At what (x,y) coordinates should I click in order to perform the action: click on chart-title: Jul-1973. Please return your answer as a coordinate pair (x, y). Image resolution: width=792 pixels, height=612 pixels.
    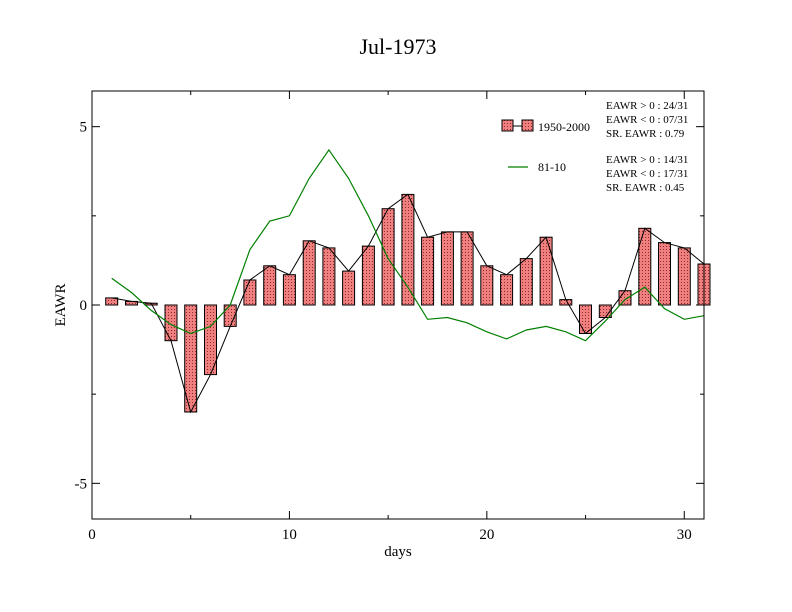
    Looking at the image, I should click on (398, 46).